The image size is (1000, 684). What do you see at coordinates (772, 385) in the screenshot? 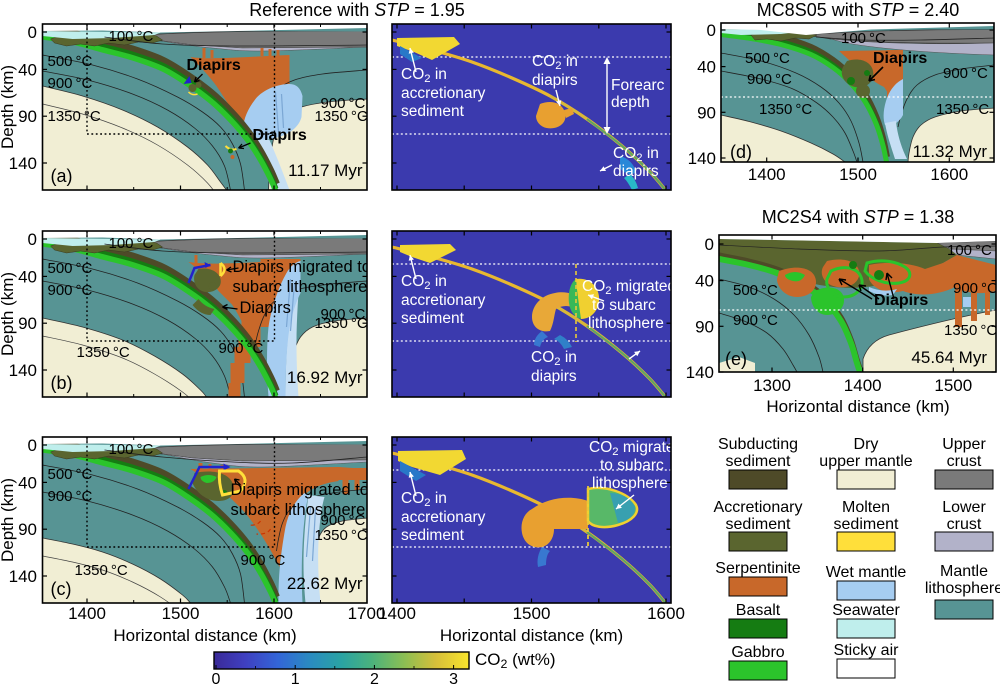
I see `svg-text: 1300` at bounding box center [772, 385].